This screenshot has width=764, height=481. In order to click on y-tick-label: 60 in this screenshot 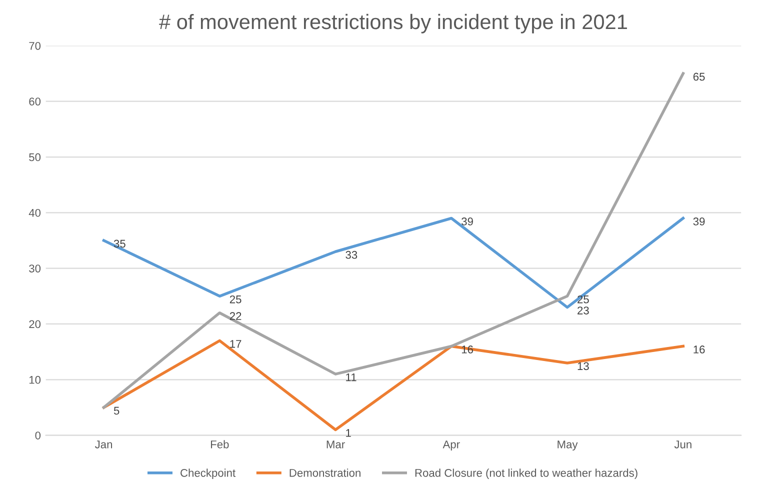, I will do `click(35, 102)`.